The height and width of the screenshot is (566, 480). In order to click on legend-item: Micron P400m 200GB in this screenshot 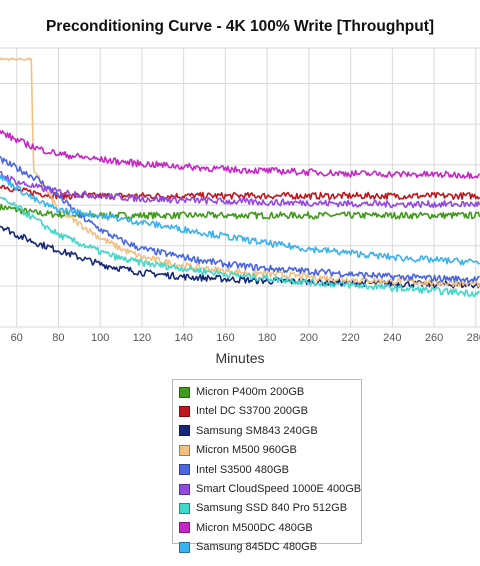, I will do `click(241, 392)`.